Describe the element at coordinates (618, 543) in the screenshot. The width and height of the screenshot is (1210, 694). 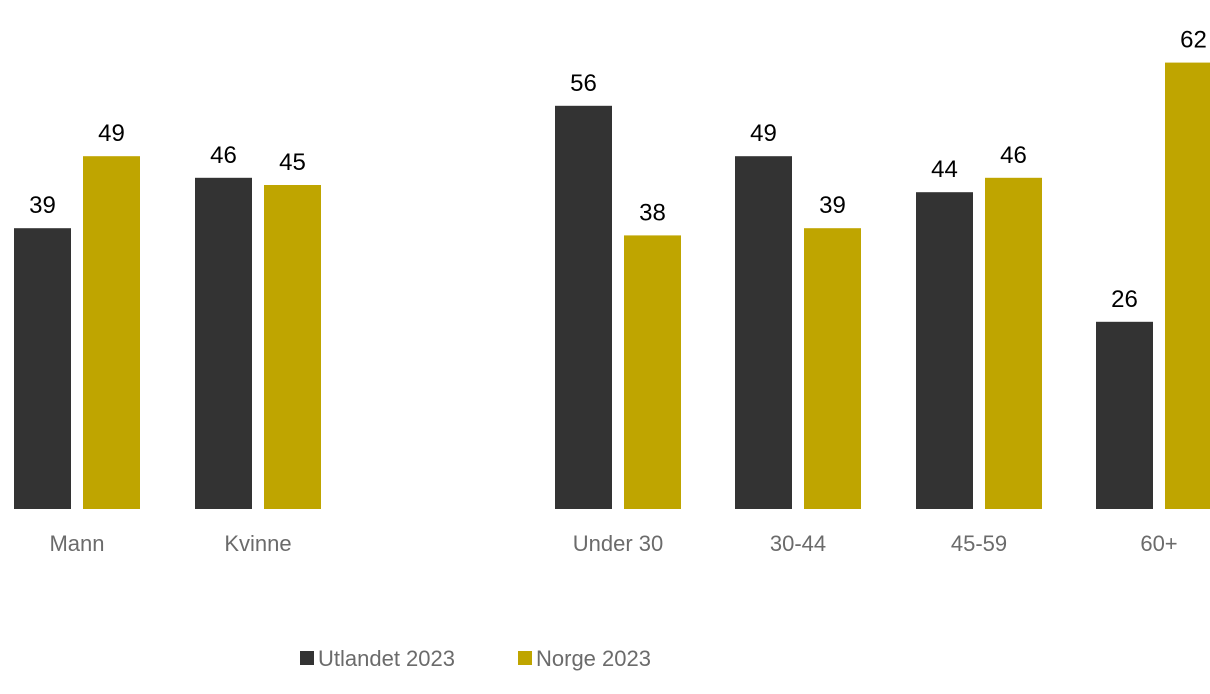
I see `category-label-under-30: Under 30` at that location.